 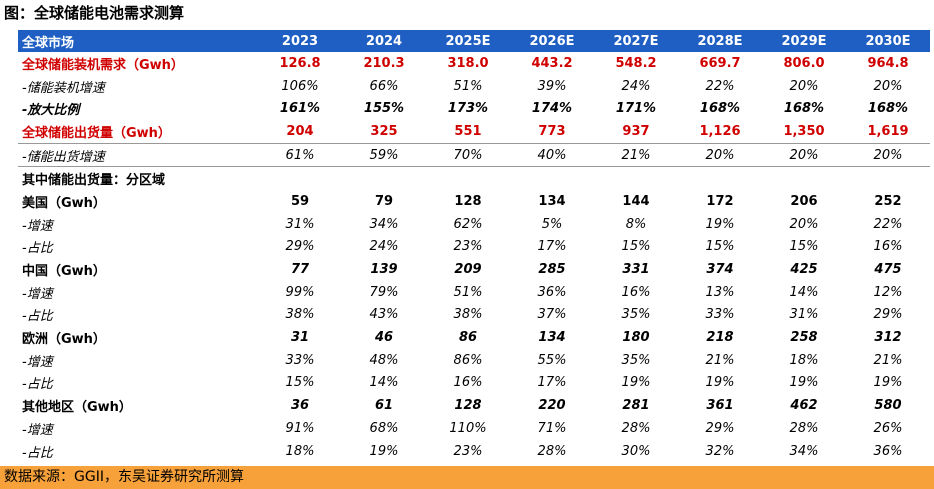 What do you see at coordinates (384, 292) in the screenshot?
I see `table-cell: 79%` at bounding box center [384, 292].